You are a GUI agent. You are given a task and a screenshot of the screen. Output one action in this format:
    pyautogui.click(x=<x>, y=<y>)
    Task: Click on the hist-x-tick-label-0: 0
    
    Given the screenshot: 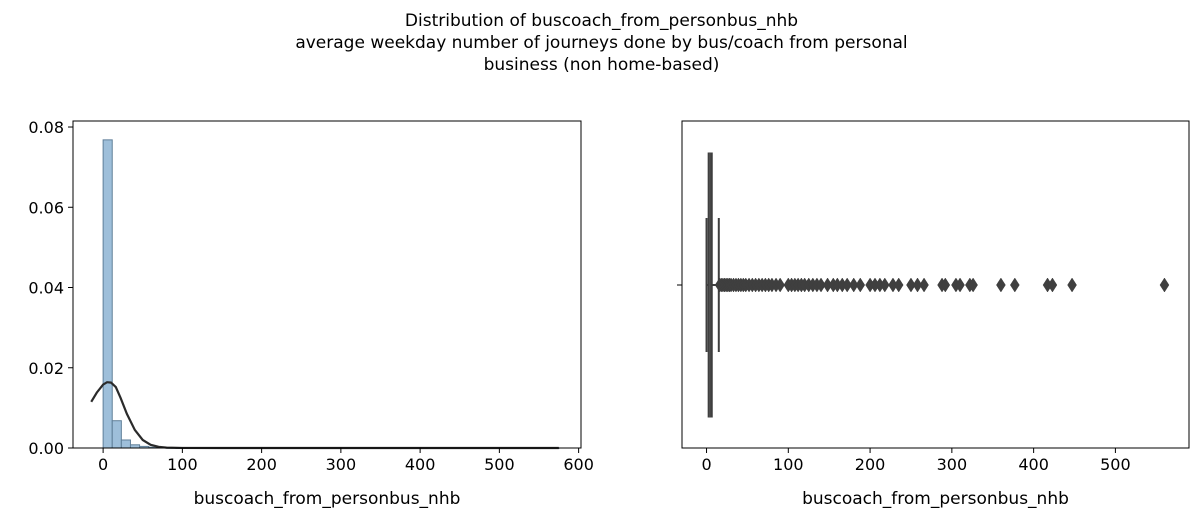 What is the action you would take?
    pyautogui.click(x=103, y=464)
    